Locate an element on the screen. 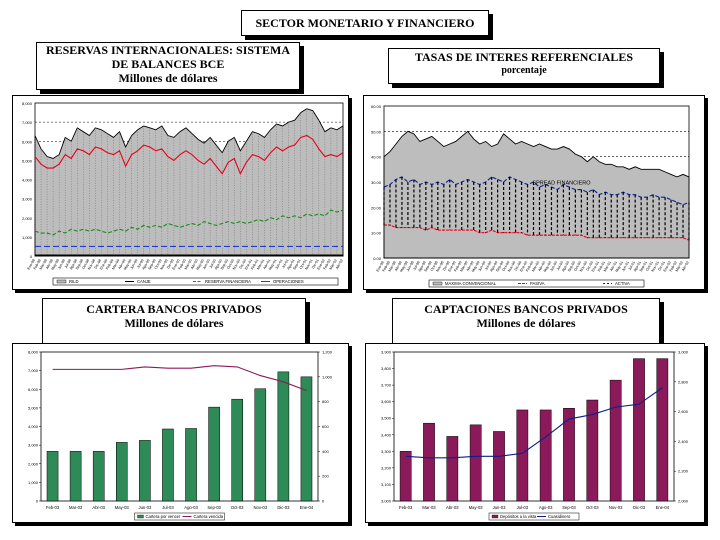 The height and width of the screenshot is (540, 720). x-tick-label: Ene-98 is located at coordinates (31, 265).